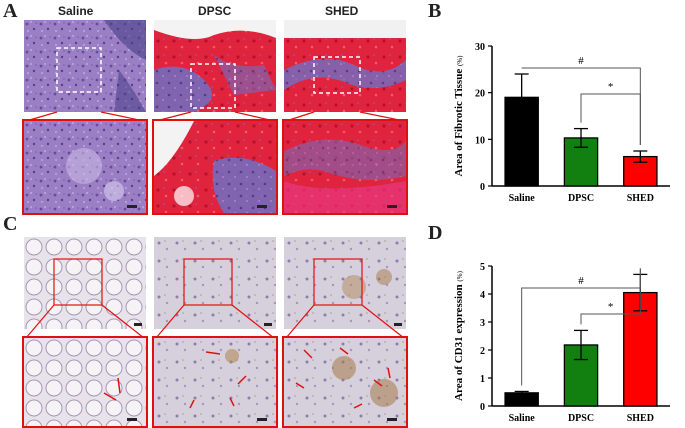  Describe the element at coordinates (482, 295) in the screenshot. I see `y-tick-label: 4` at that location.